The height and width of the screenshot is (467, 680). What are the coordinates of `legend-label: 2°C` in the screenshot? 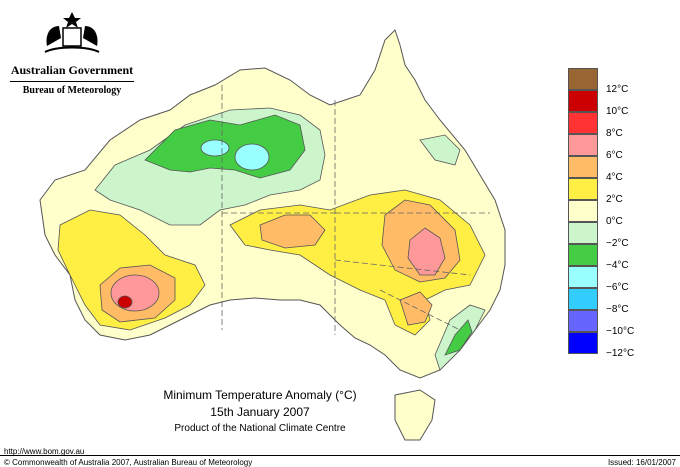 It's located at (614, 199).